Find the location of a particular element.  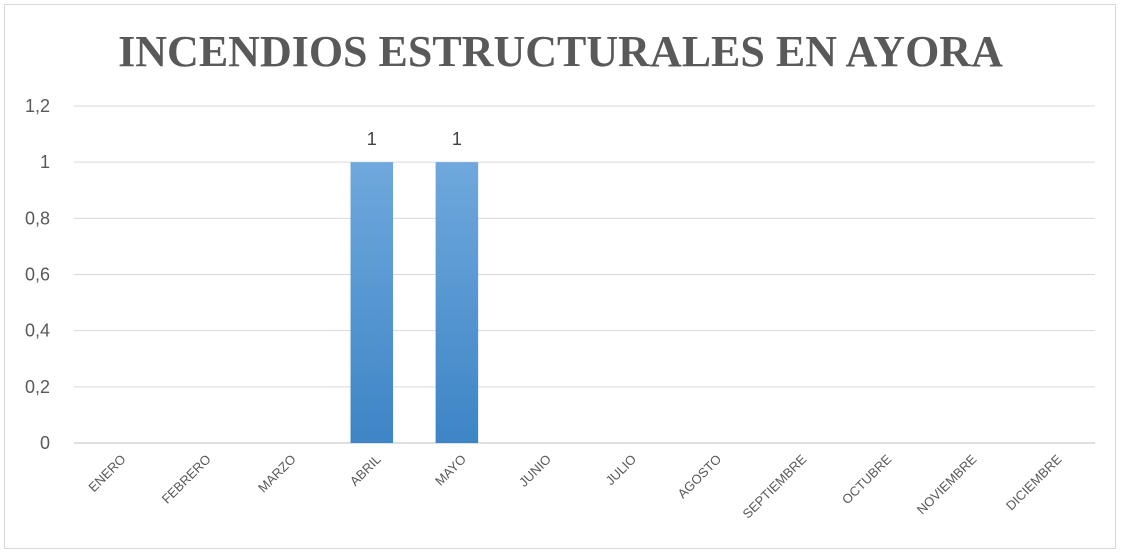

y-tick-label: 0,4 is located at coordinates (37, 331).